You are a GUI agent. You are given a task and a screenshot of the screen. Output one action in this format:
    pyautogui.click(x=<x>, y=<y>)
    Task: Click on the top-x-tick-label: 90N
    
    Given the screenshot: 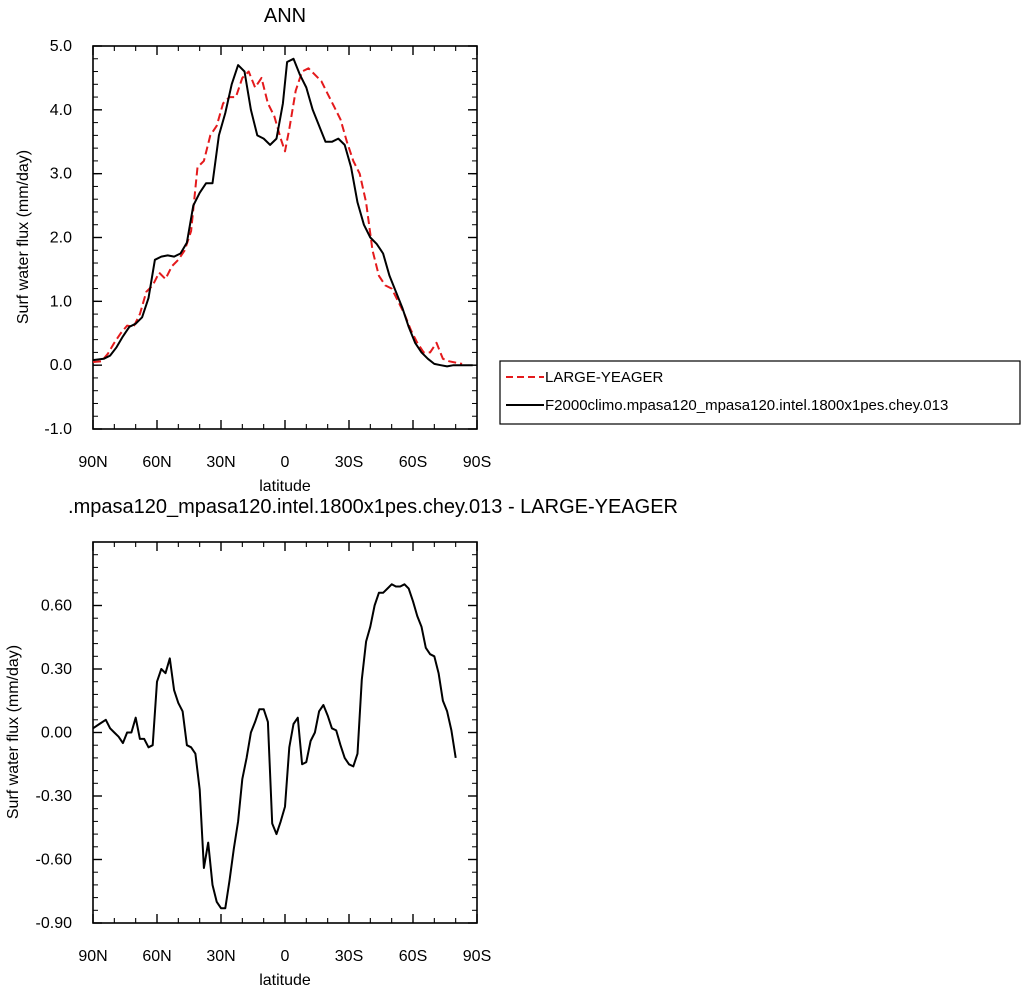 What is the action you would take?
    pyautogui.click(x=92, y=462)
    